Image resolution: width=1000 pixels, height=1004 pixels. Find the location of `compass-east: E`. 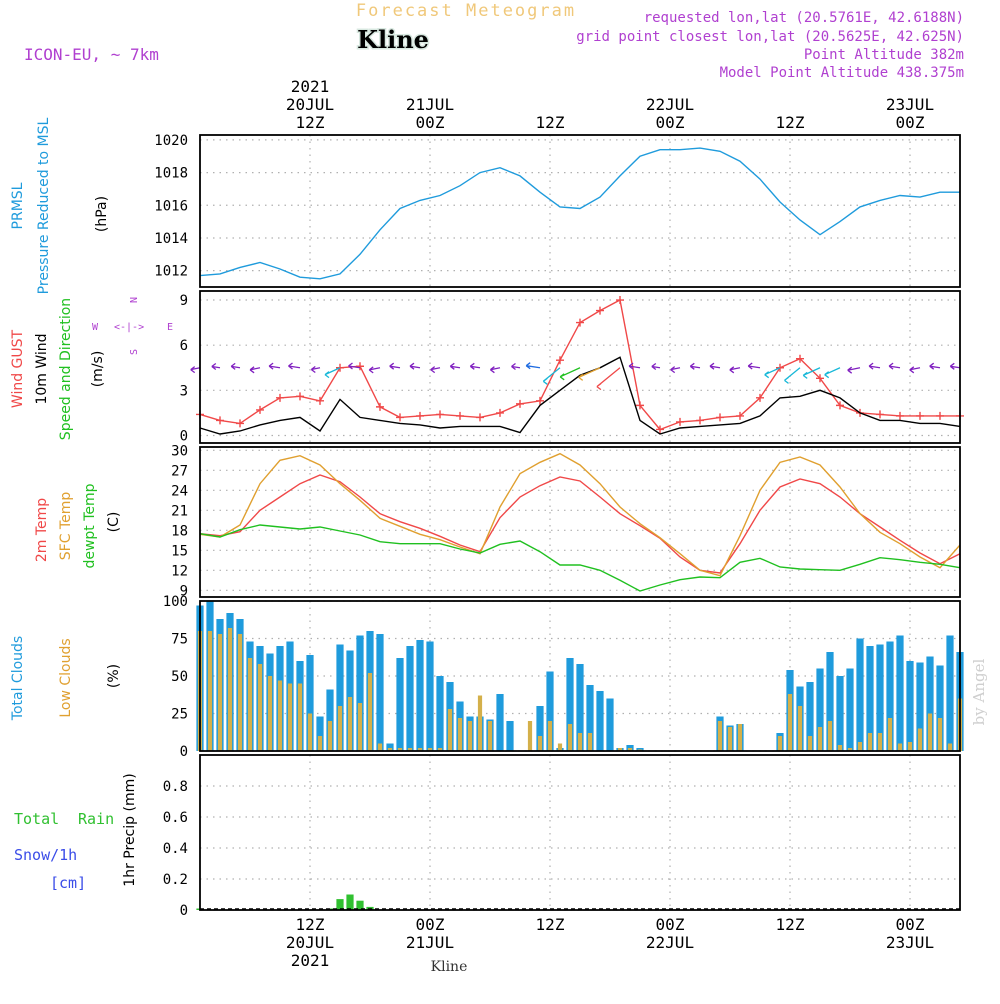

compass-east: E is located at coordinates (170, 327).